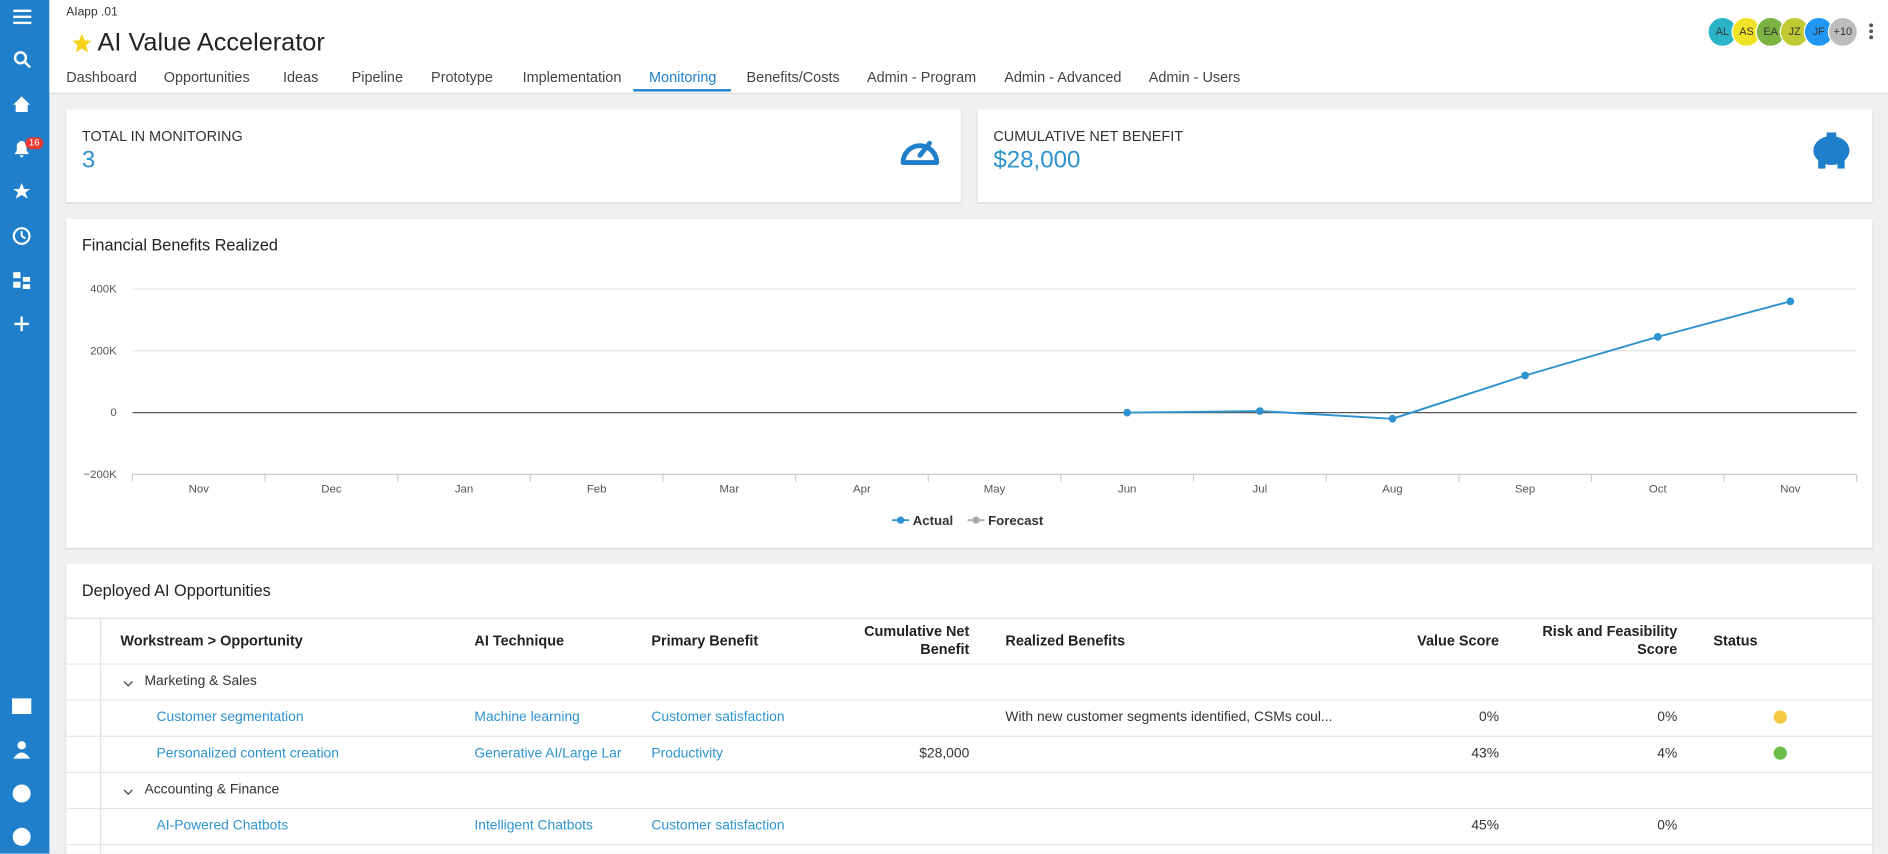  Describe the element at coordinates (682, 90) in the screenshot. I see `active-tab-indicator` at that location.